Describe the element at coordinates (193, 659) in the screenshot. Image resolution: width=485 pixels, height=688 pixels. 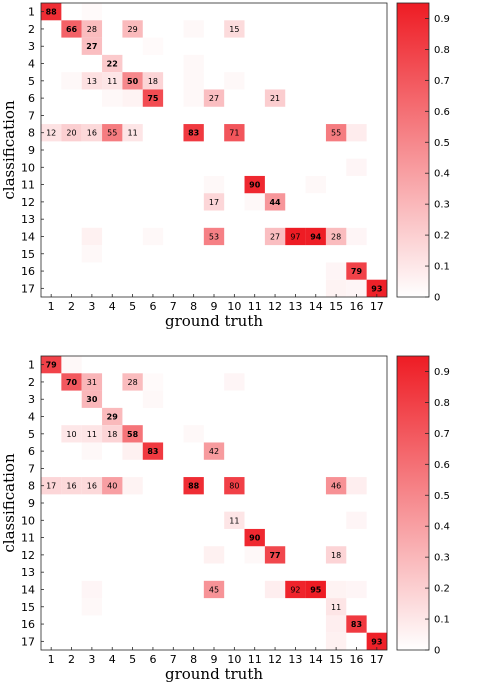
I see `x-tick-label: 8` at that location.